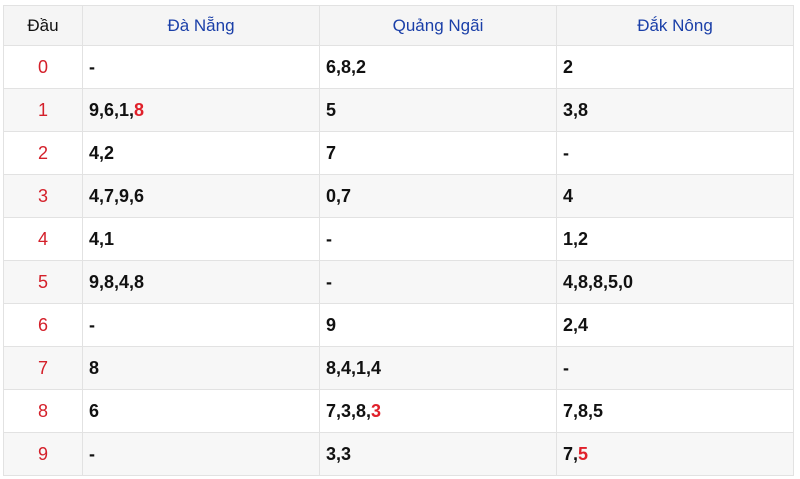  What do you see at coordinates (583, 410) in the screenshot?
I see `number-list: 7,8,5` at bounding box center [583, 410].